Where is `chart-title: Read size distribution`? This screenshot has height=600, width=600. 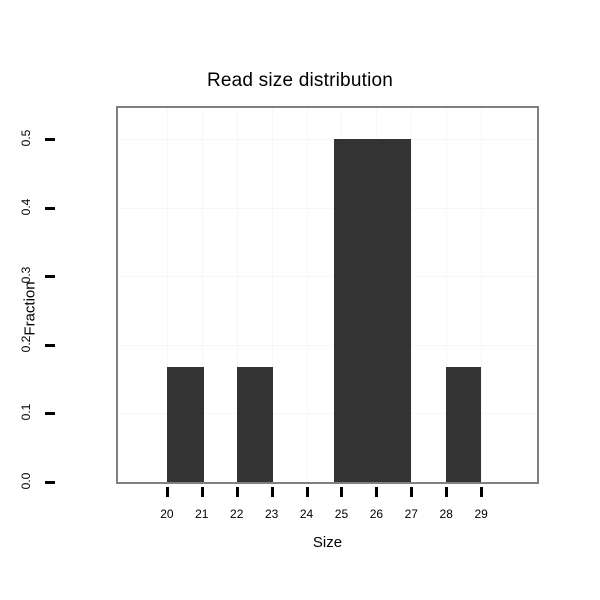
chart-title: Read size distribution is located at coordinates (300, 80).